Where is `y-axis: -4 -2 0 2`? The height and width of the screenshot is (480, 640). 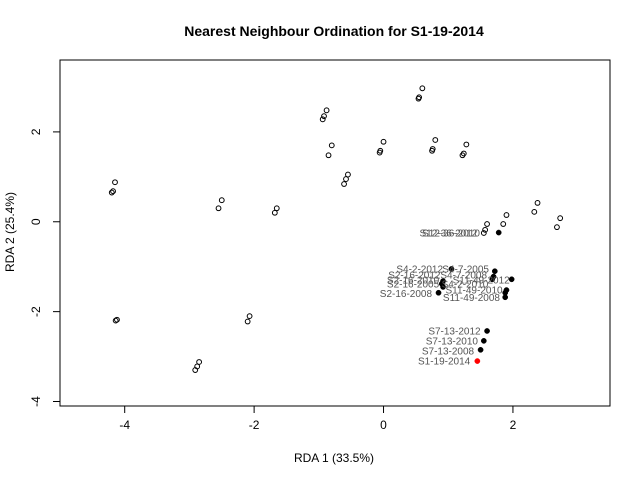 y-axis: -4 -2 0 2 is located at coordinates (45, 267).